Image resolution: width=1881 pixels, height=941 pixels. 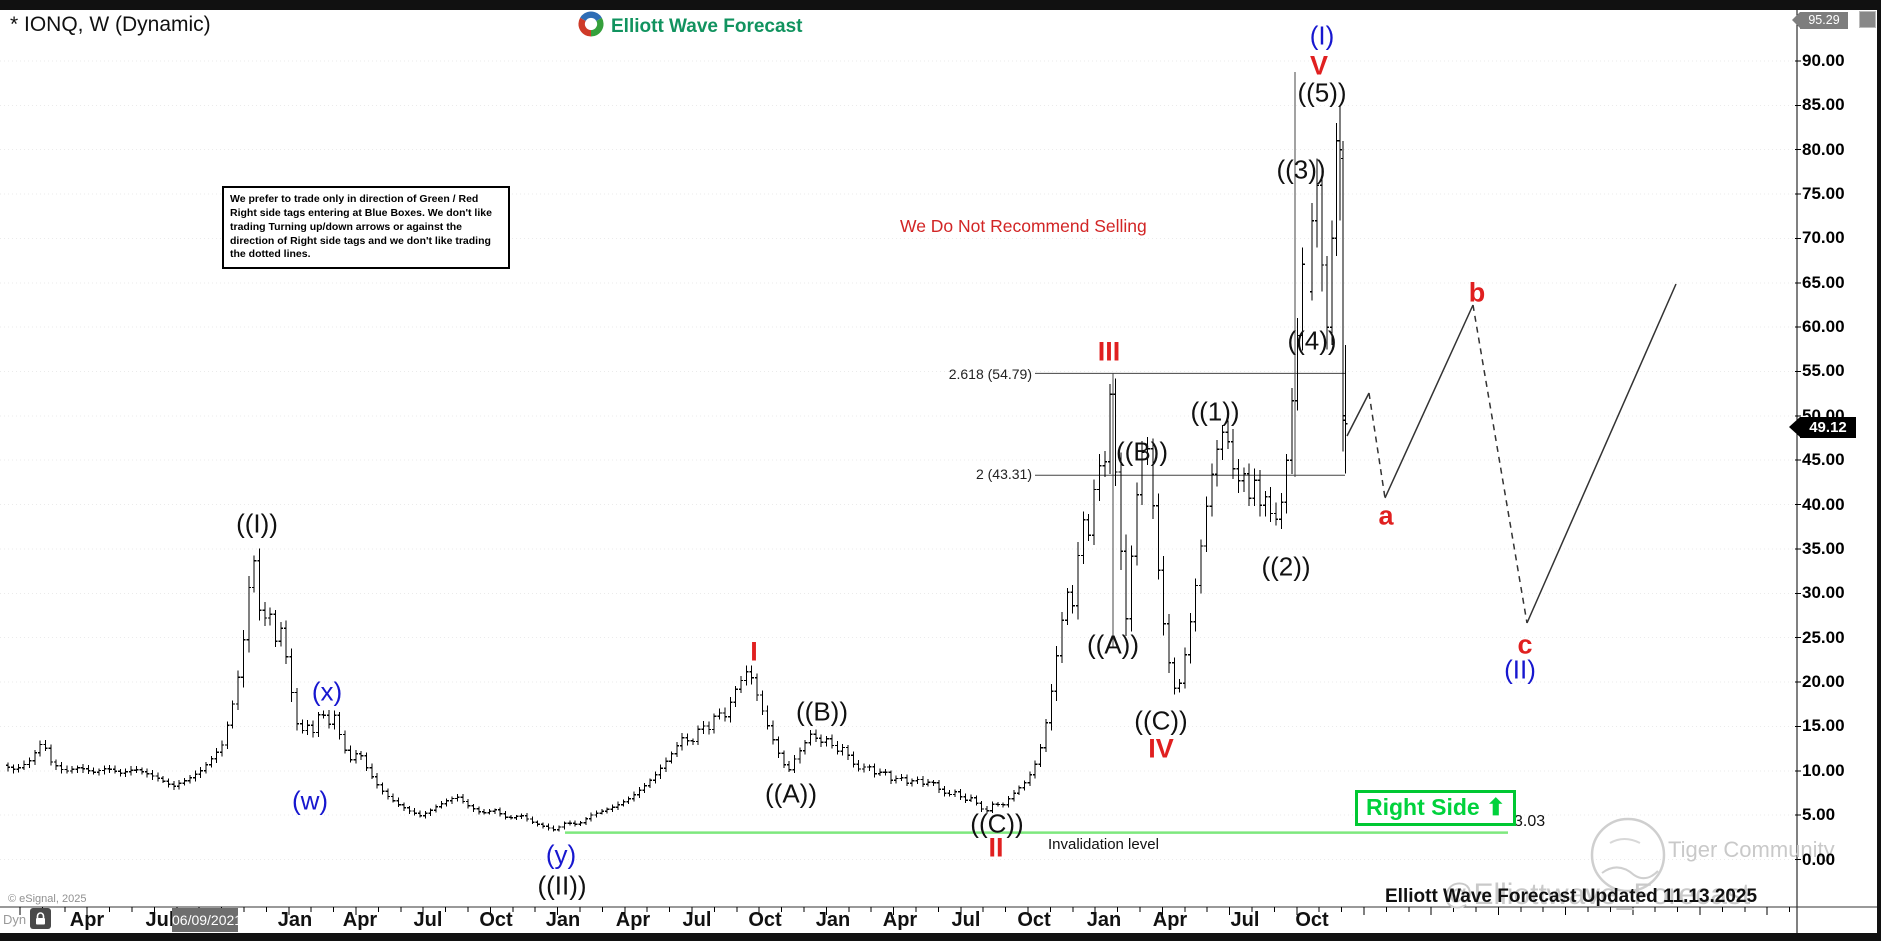 What do you see at coordinates (1003, 474) in the screenshot?
I see `fib-level-label-2: 2 (43.31)` at bounding box center [1003, 474].